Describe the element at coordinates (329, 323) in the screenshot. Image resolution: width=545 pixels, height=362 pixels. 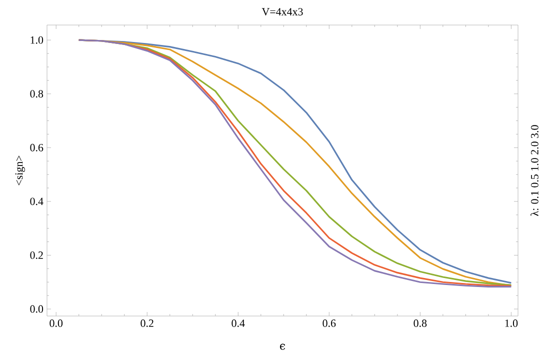
I see `x-tick-label: 0.6` at that location.